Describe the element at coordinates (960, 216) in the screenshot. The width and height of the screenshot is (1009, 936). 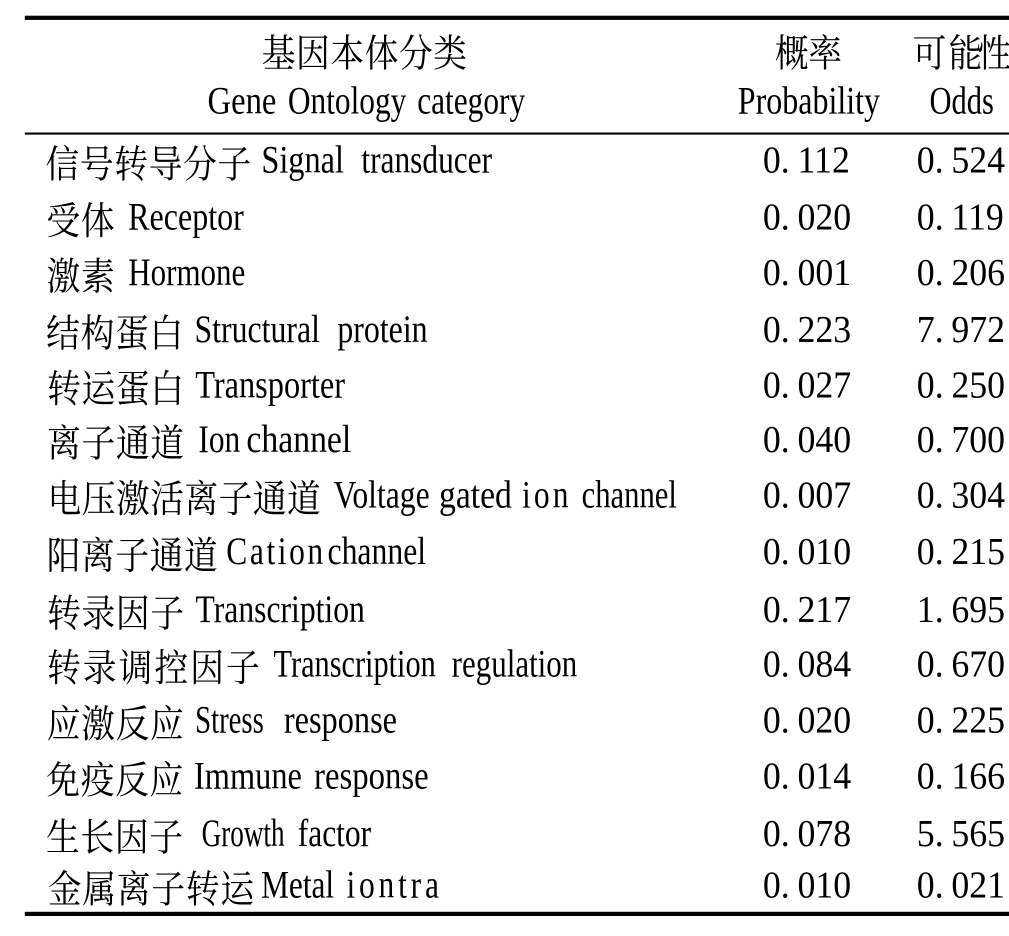
I see `svg-text: 0. 119` at that location.